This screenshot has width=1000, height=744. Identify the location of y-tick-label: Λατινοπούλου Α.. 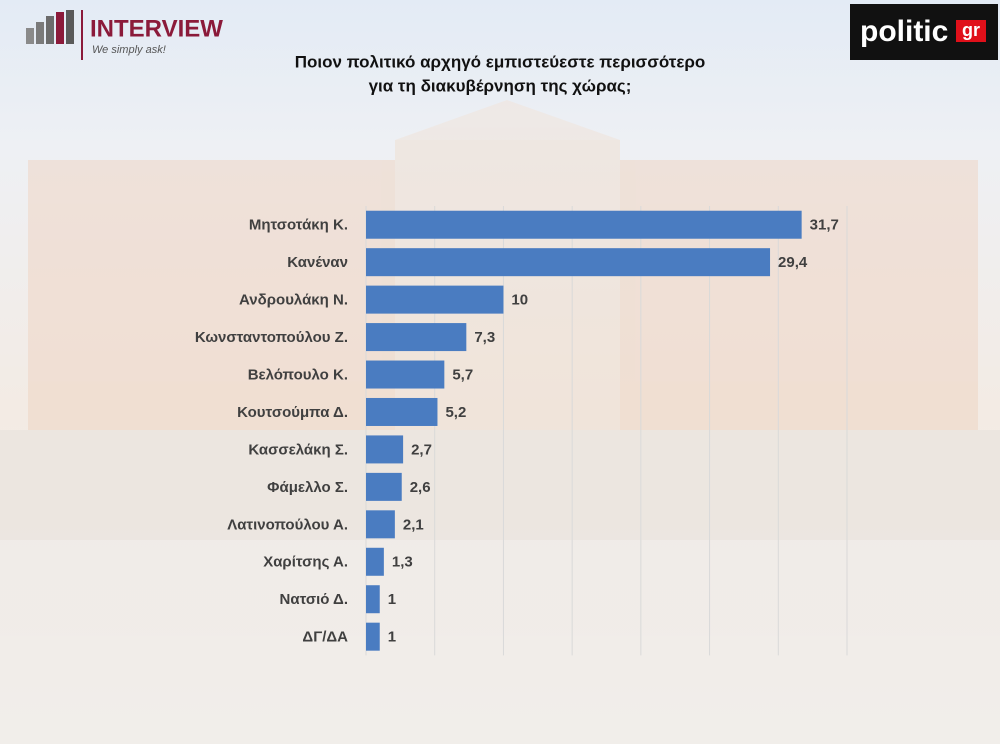
(287, 524).